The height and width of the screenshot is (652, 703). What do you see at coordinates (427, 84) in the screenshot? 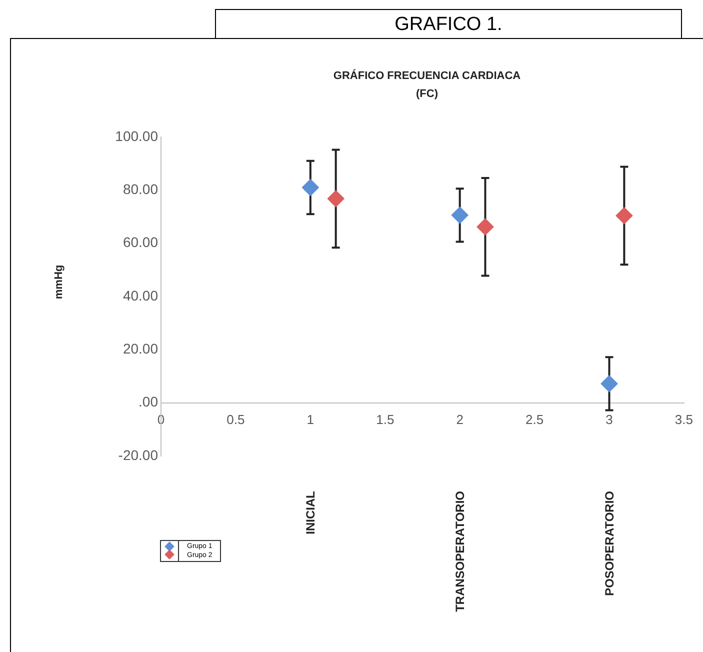
I see `chart-subtitle: GRÁFICO FRECUENCIA CARDIACA (FC)` at bounding box center [427, 84].